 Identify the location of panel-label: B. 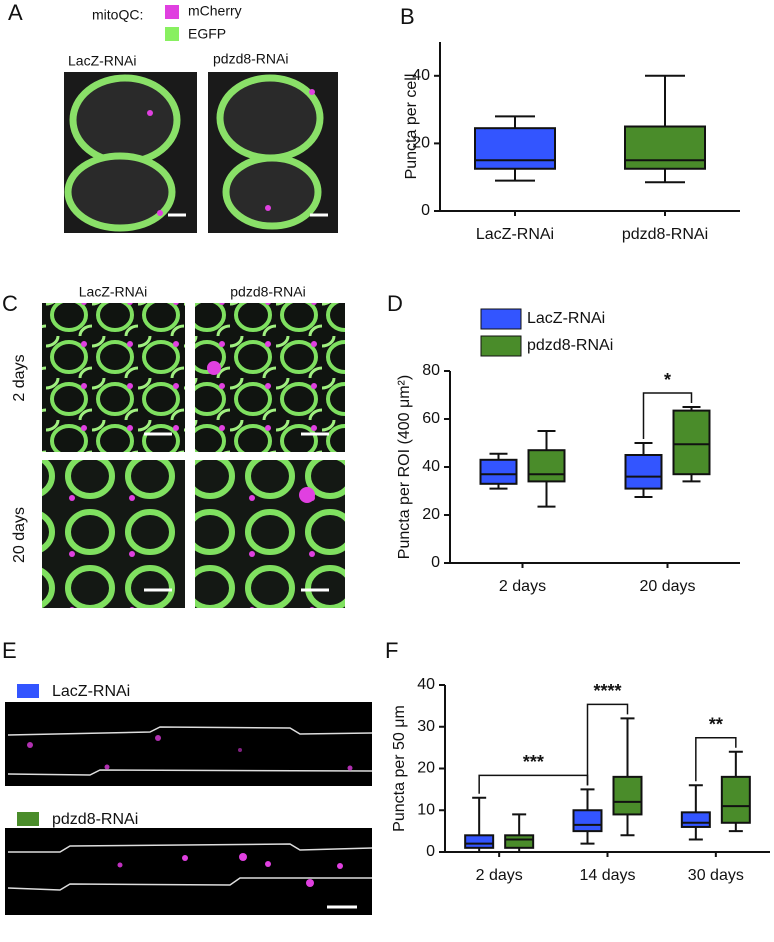
(407, 16).